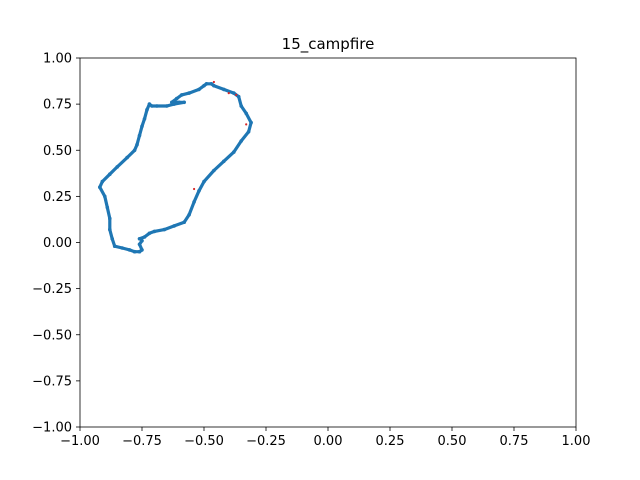  What do you see at coordinates (142, 441) in the screenshot?
I see `x-tick-label-1: −0.75` at bounding box center [142, 441].